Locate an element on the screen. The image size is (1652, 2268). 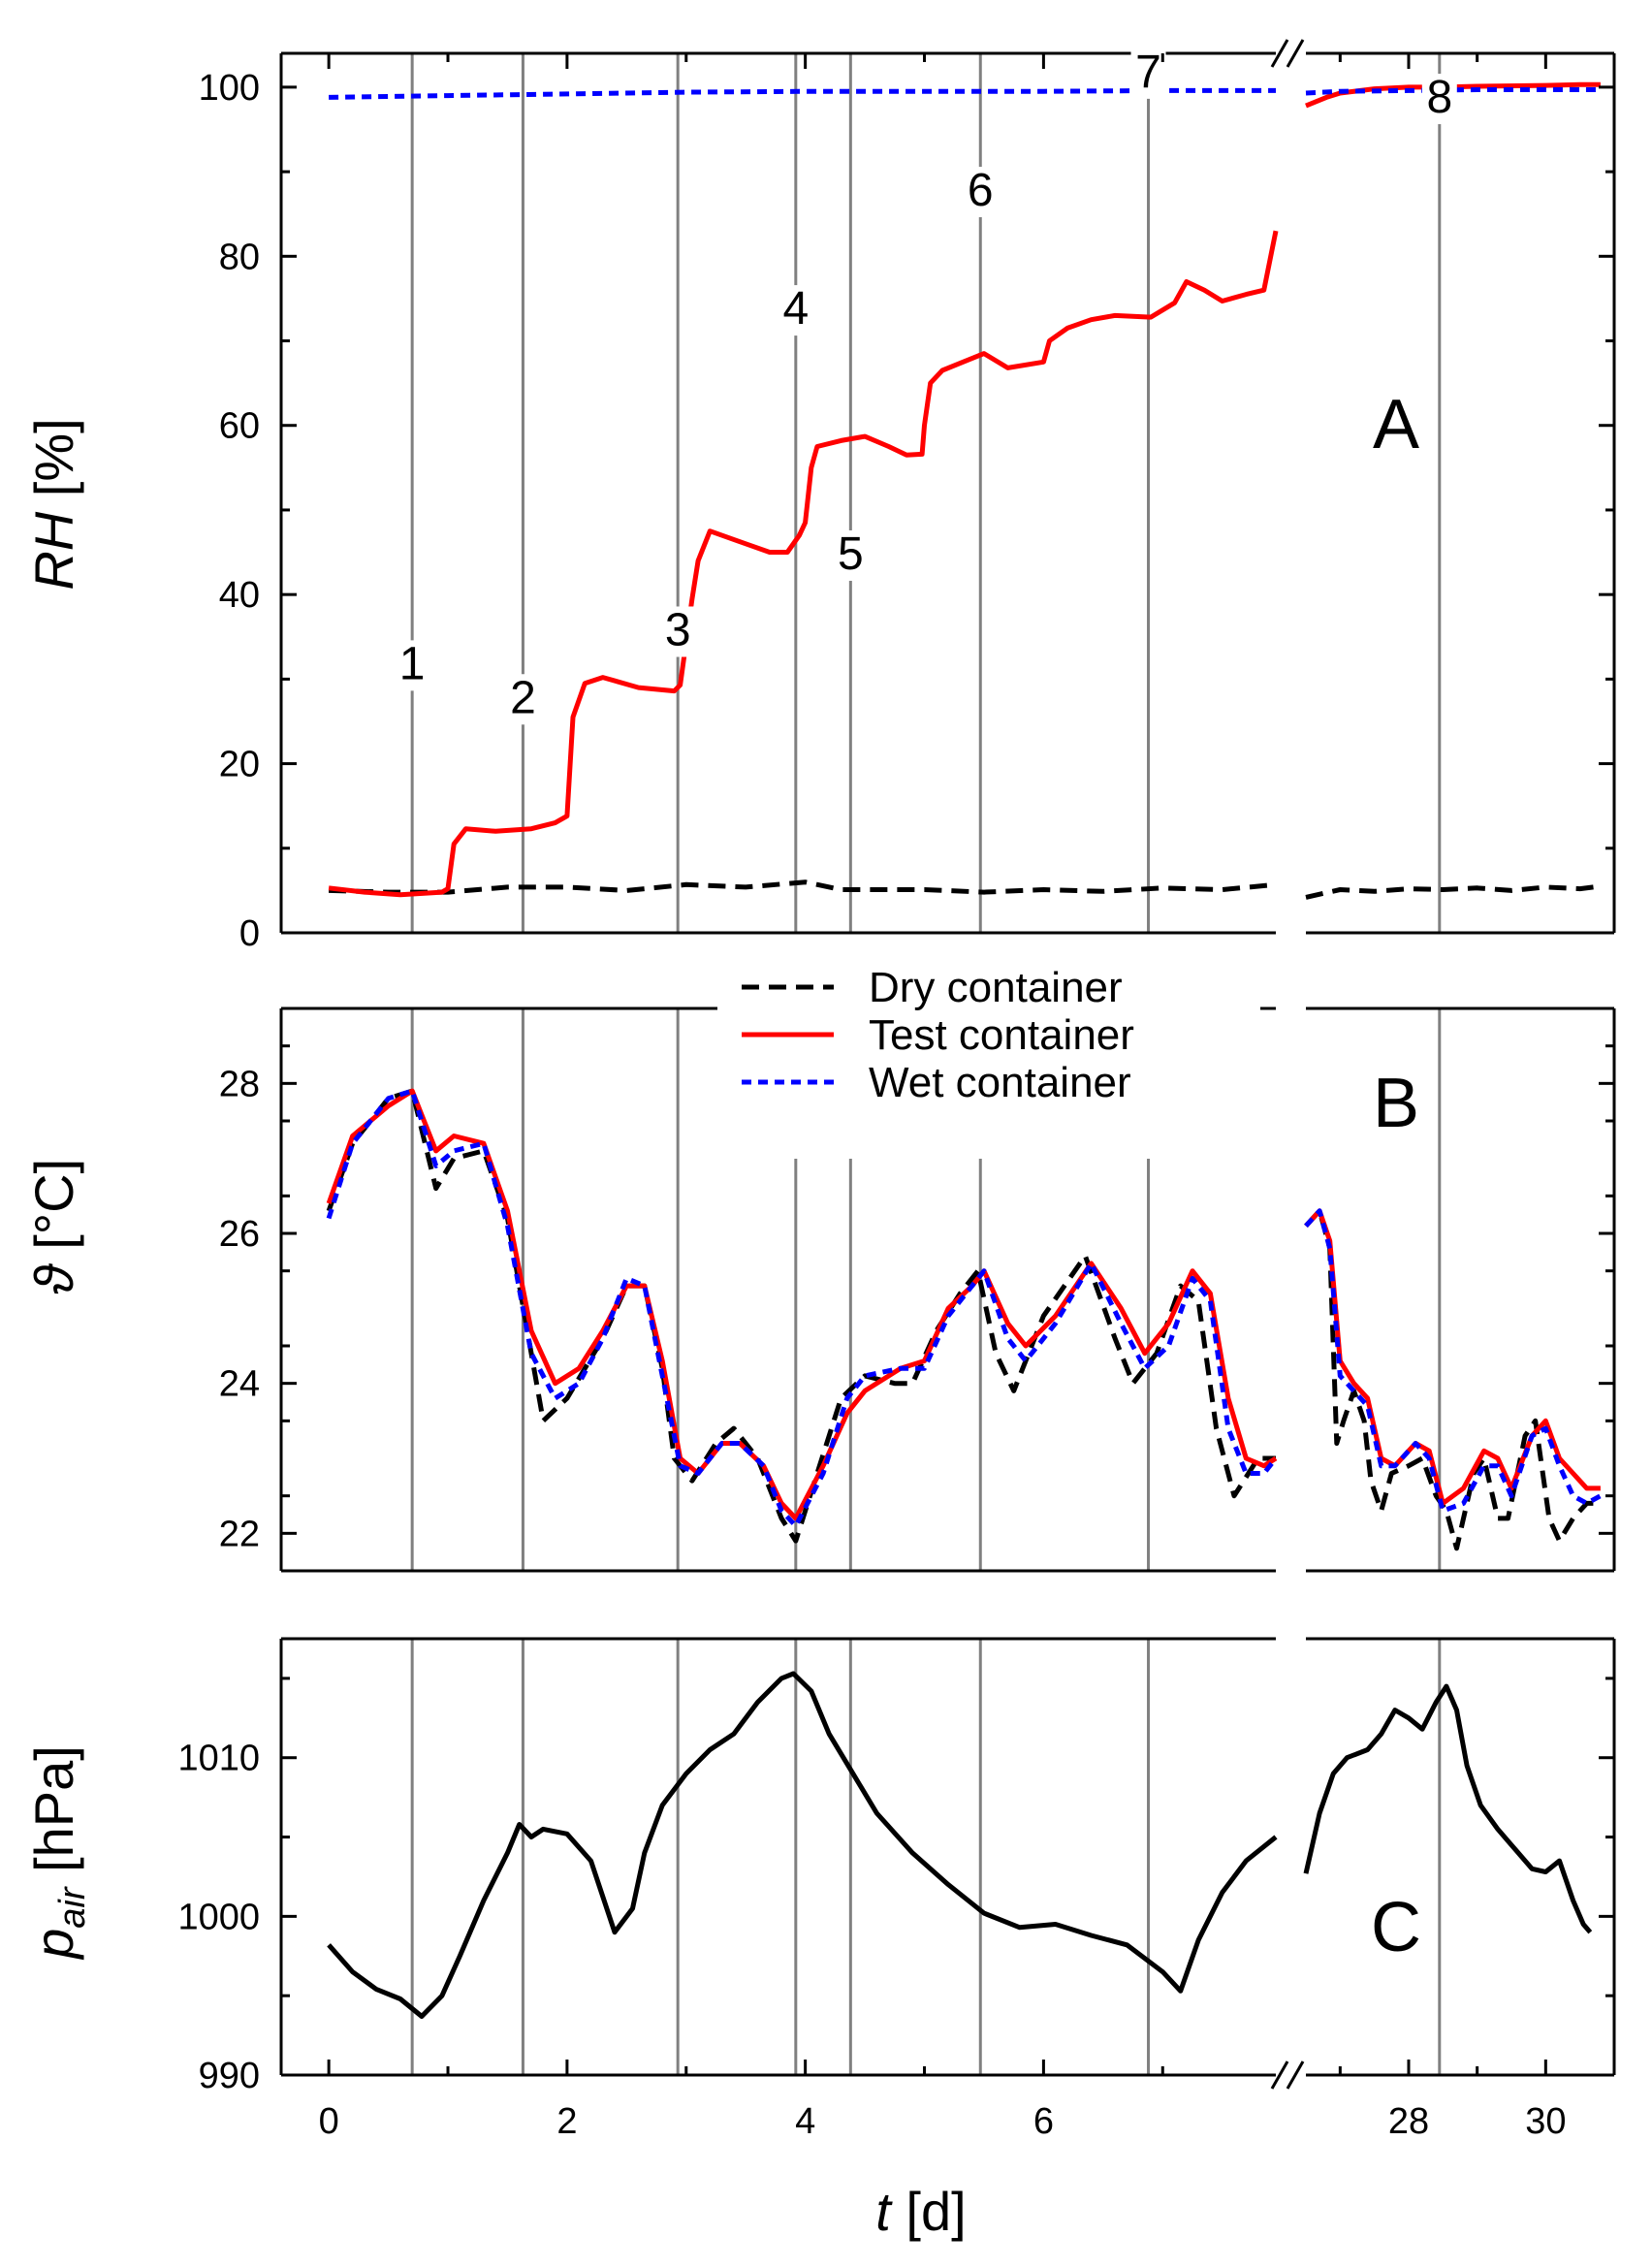
ytick-label-a-60: 60 is located at coordinates (240, 426).